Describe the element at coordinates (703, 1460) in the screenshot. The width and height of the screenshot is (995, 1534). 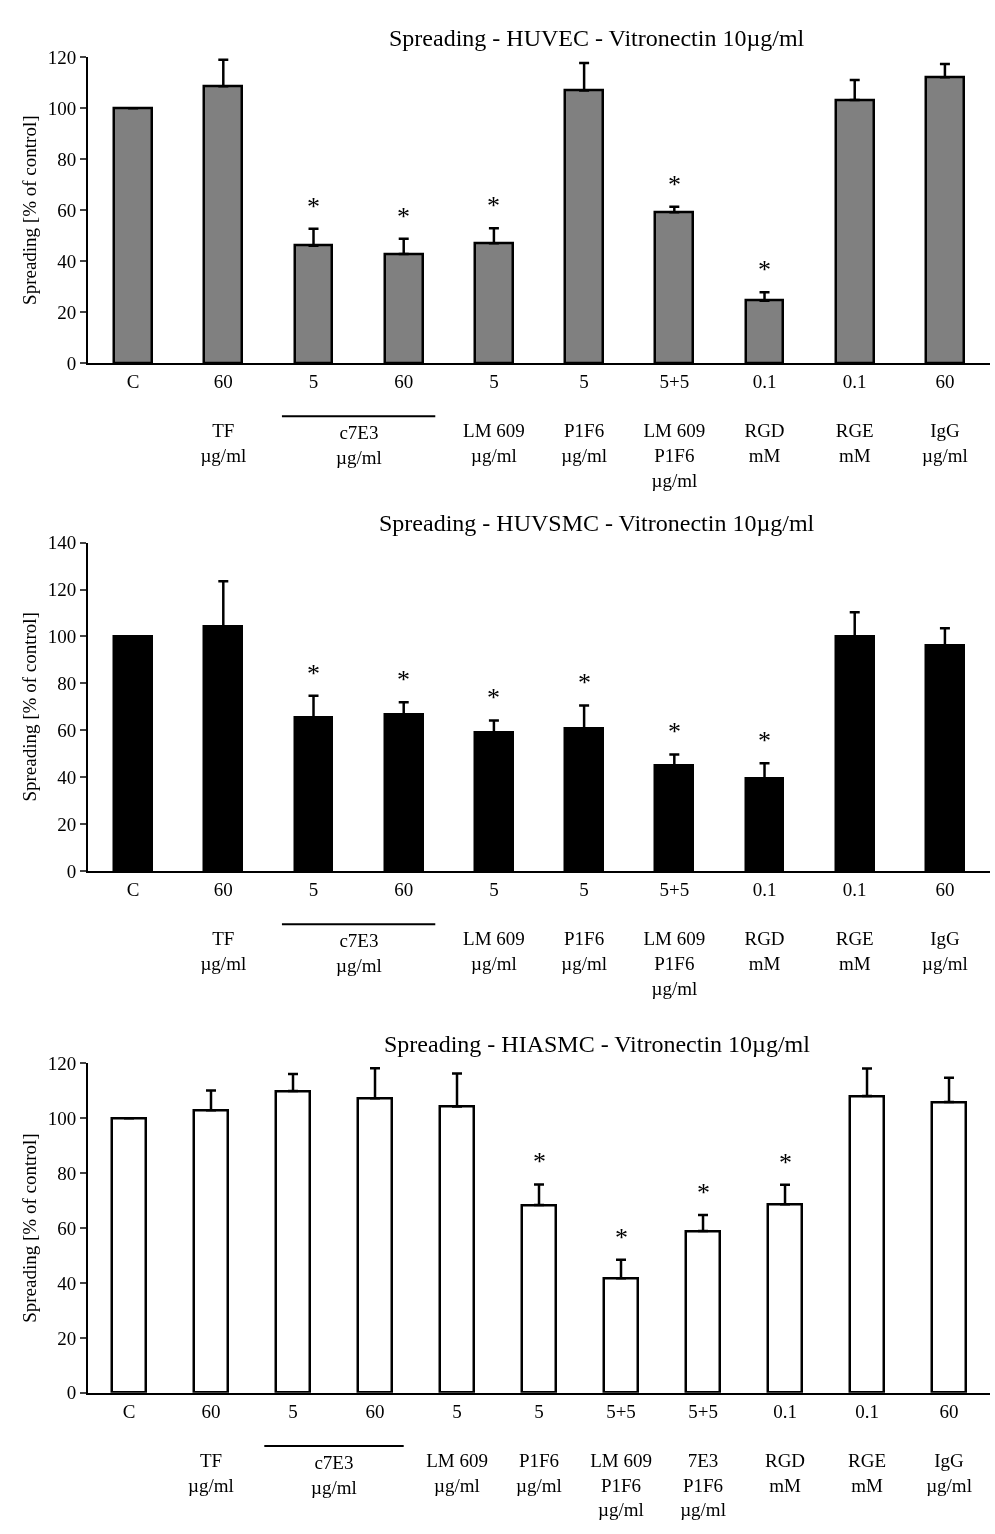
I see `category-label: 5+5 7E3 P1F6 µg/ml` at that location.